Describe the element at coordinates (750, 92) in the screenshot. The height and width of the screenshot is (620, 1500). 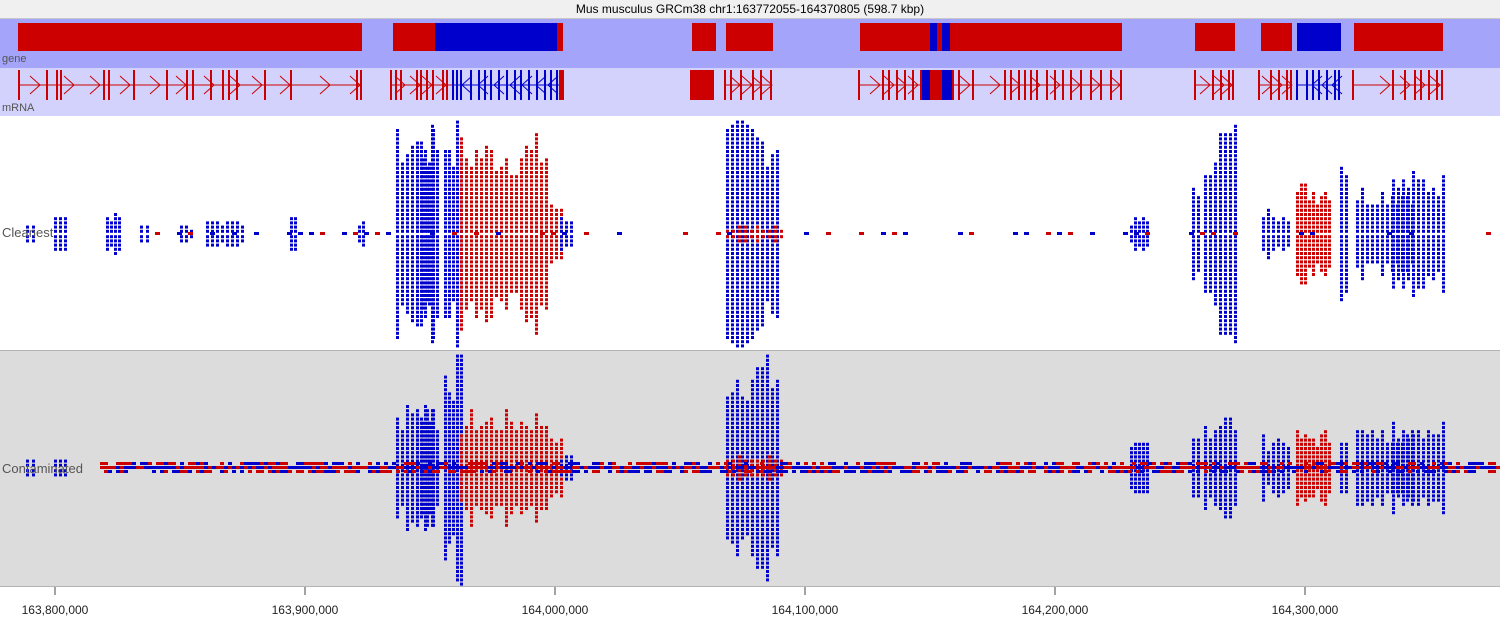
I see `mrna-track: mRNA` at that location.